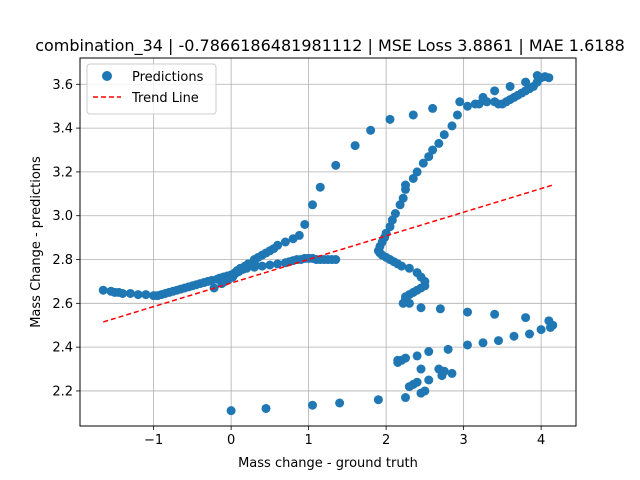 This screenshot has width=640, height=480. I want to click on y-tick-label: 3.4, so click(62, 129).